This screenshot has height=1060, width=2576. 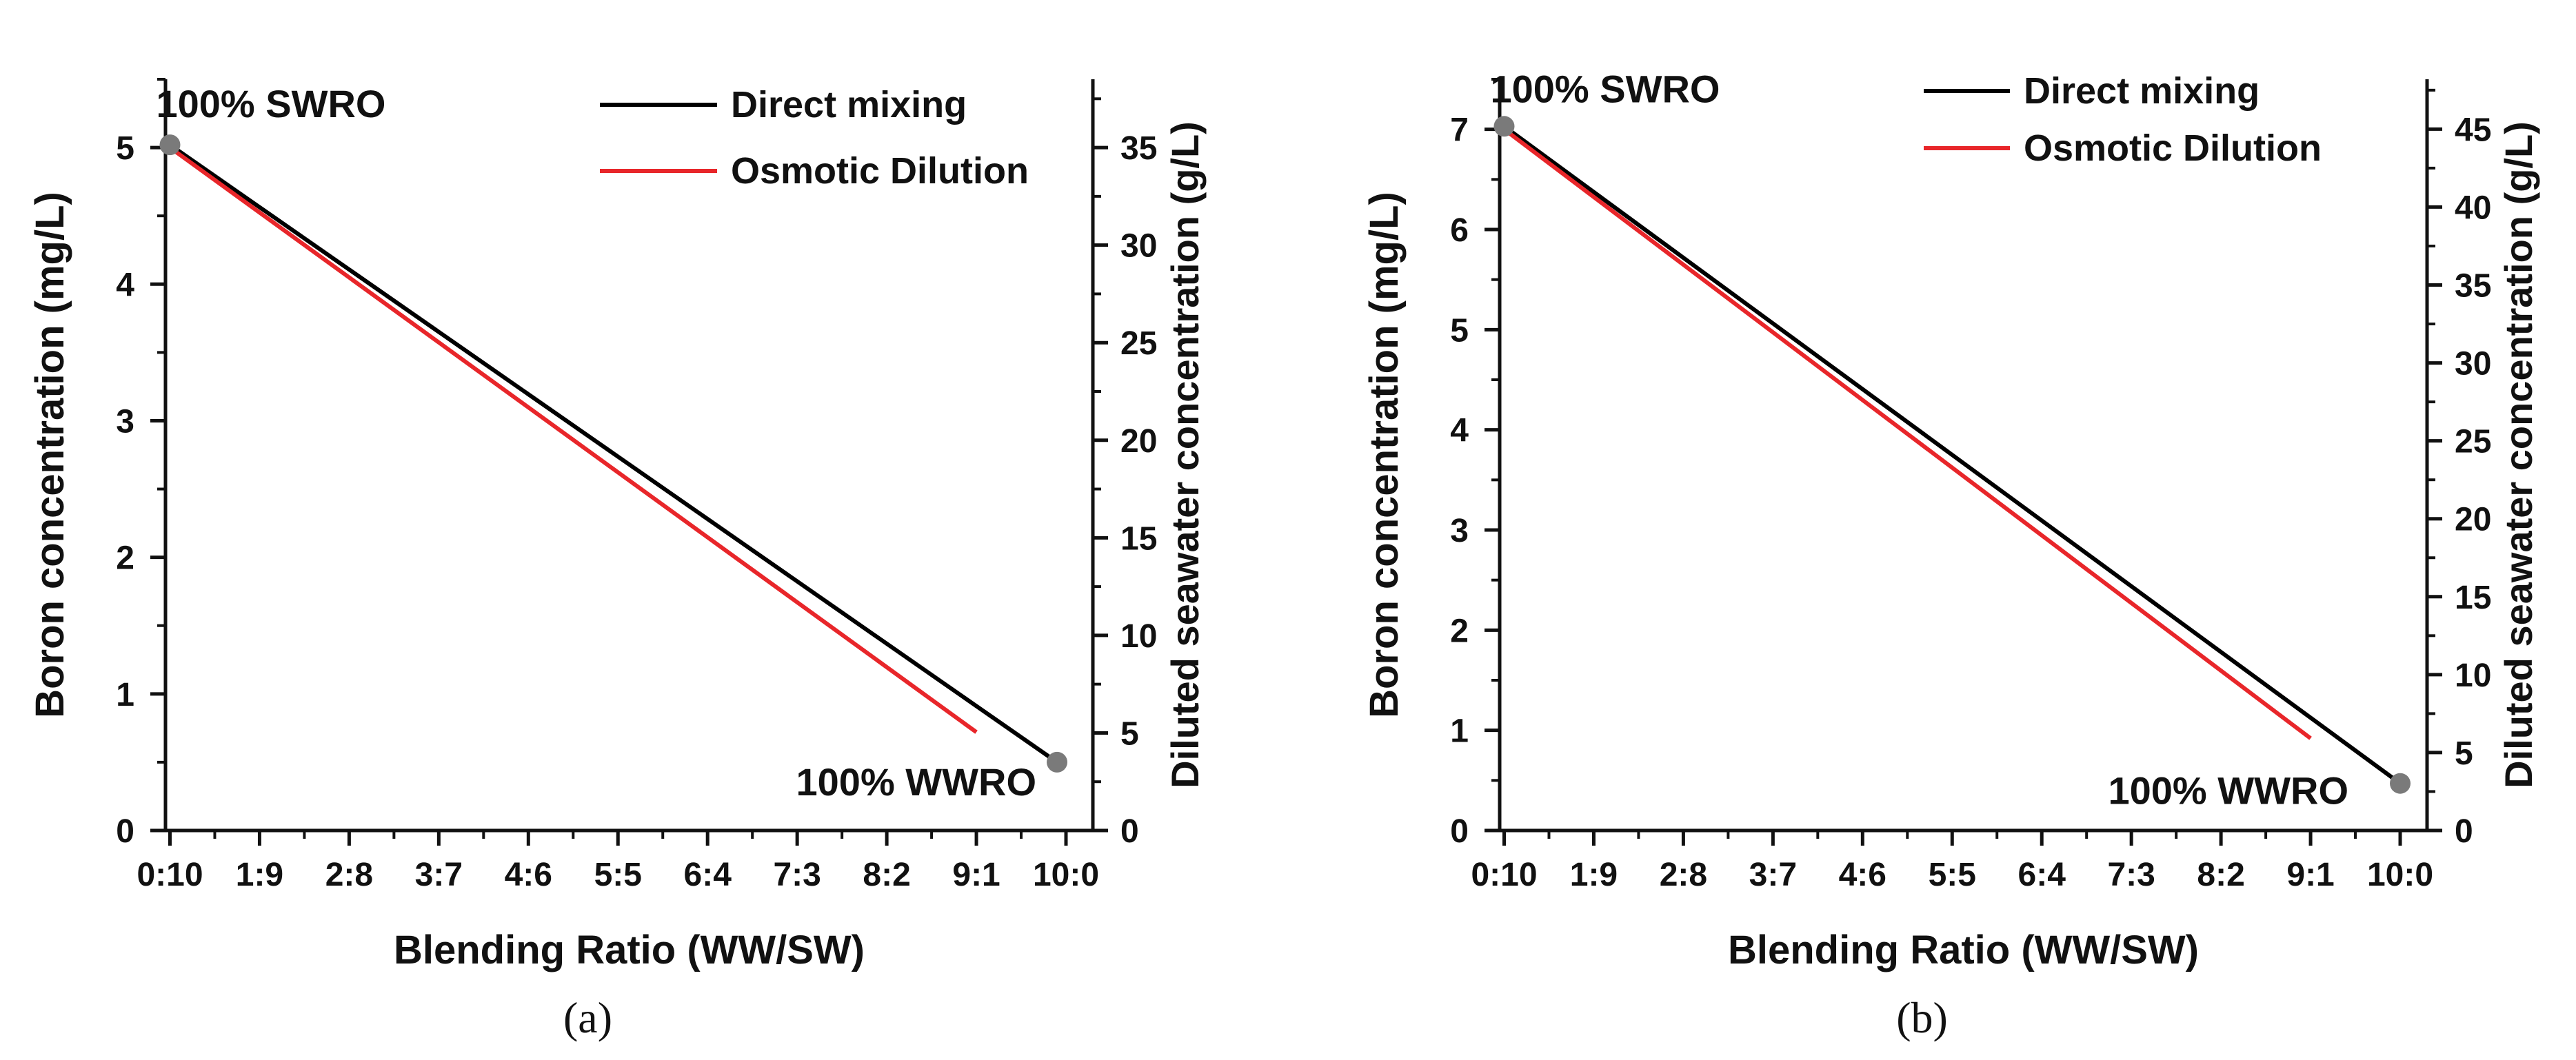 What do you see at coordinates (2473, 208) in the screenshot?
I see `y2-tick-label: 40` at bounding box center [2473, 208].